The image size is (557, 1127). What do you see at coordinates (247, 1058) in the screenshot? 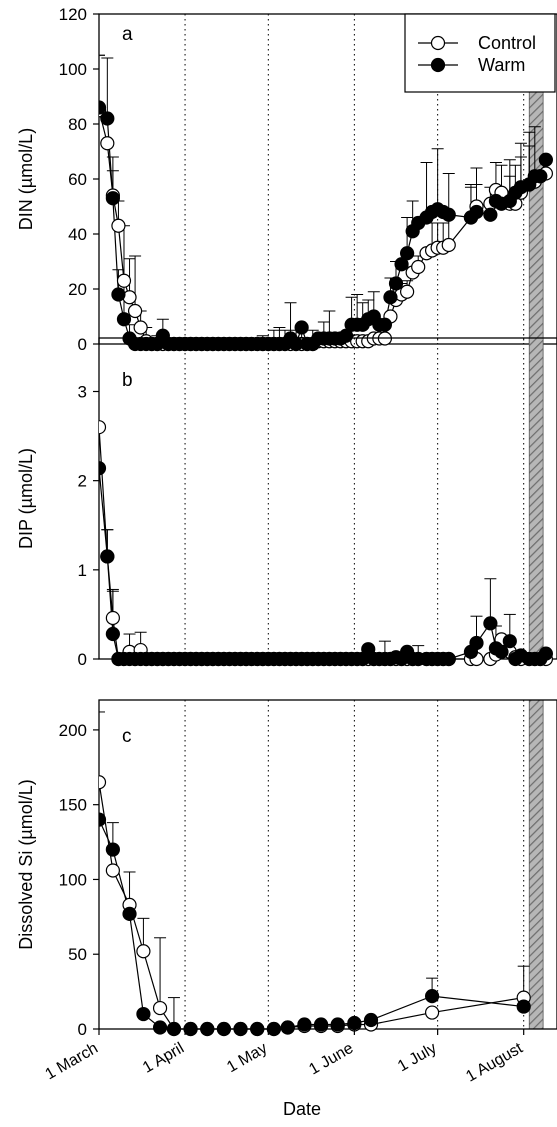
I see `x-tick-label: 1 May` at bounding box center [247, 1058].